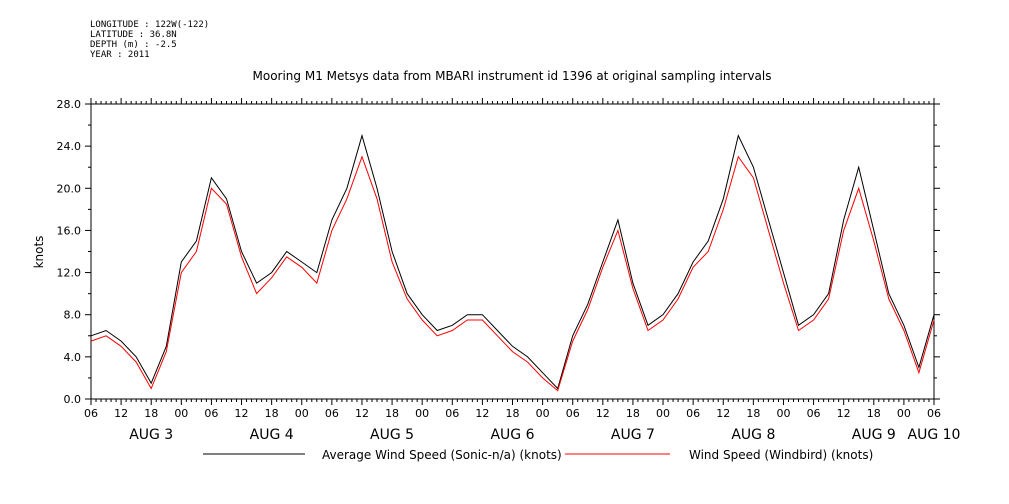 The width and height of the screenshot is (1009, 504). I want to click on y-tick-label: 16.0, so click(69, 230).